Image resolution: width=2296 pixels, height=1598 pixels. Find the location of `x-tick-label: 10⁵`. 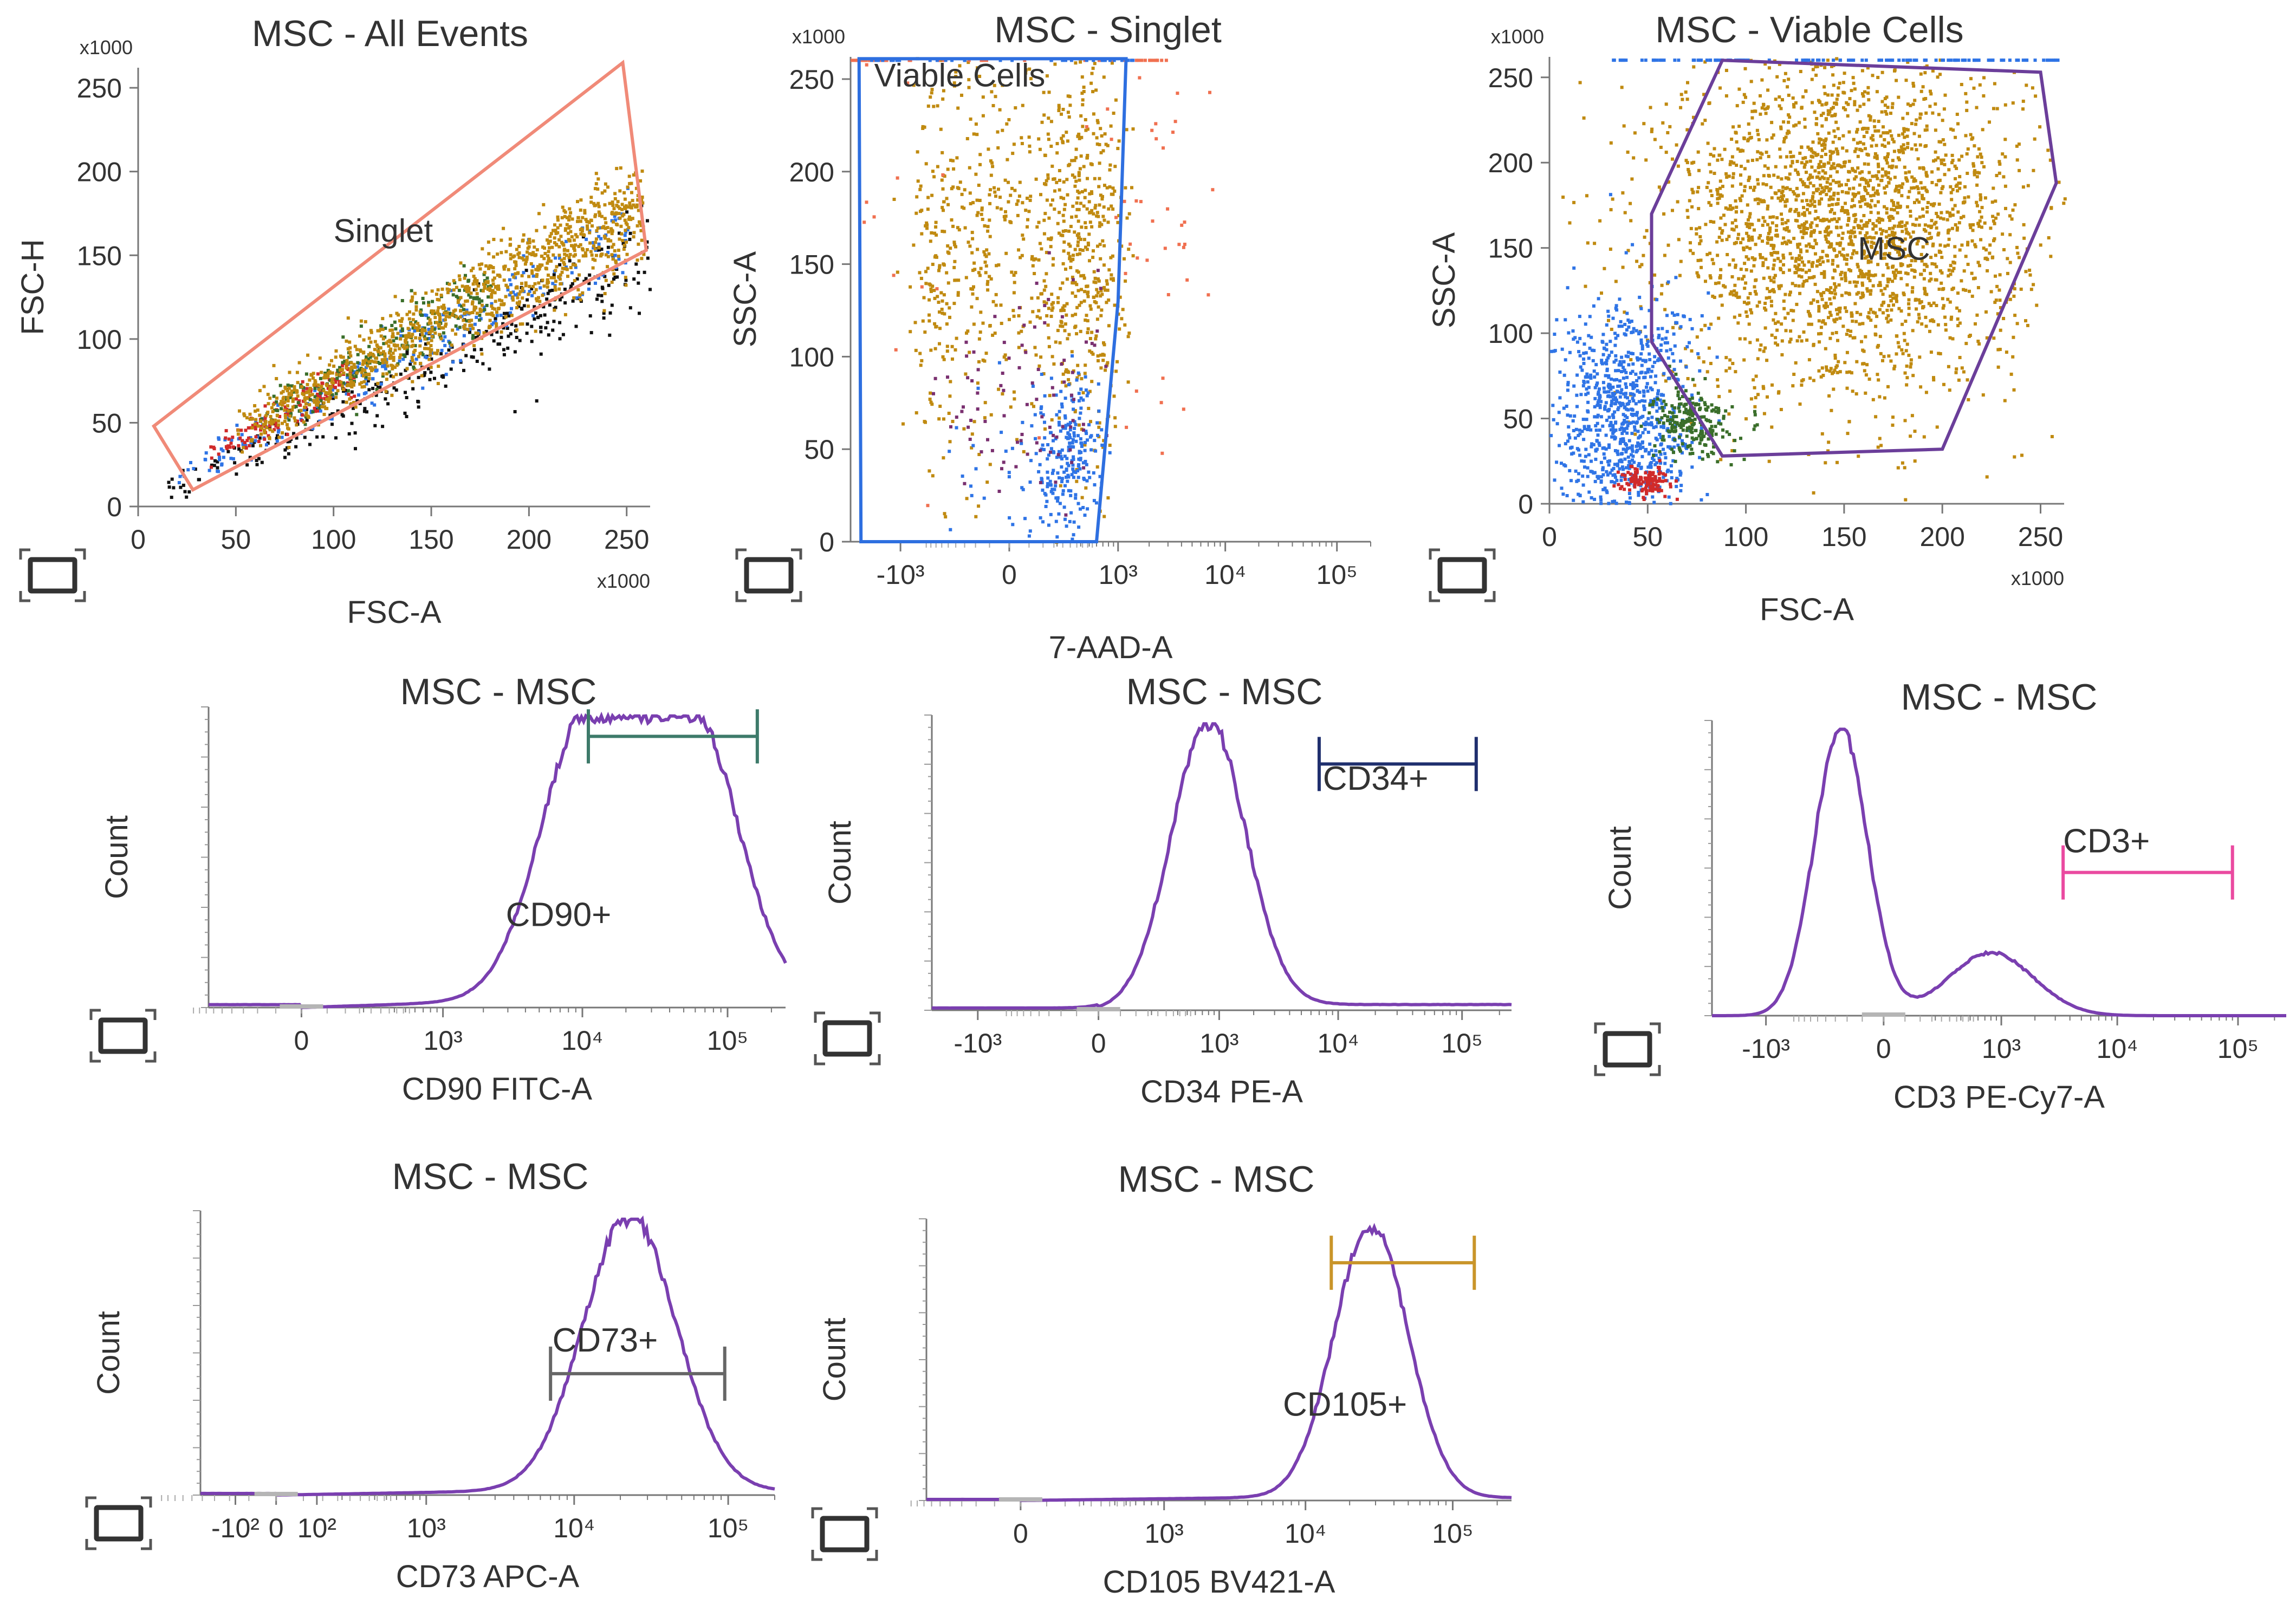

x-tick-label: 10⁵ is located at coordinates (1337, 575).